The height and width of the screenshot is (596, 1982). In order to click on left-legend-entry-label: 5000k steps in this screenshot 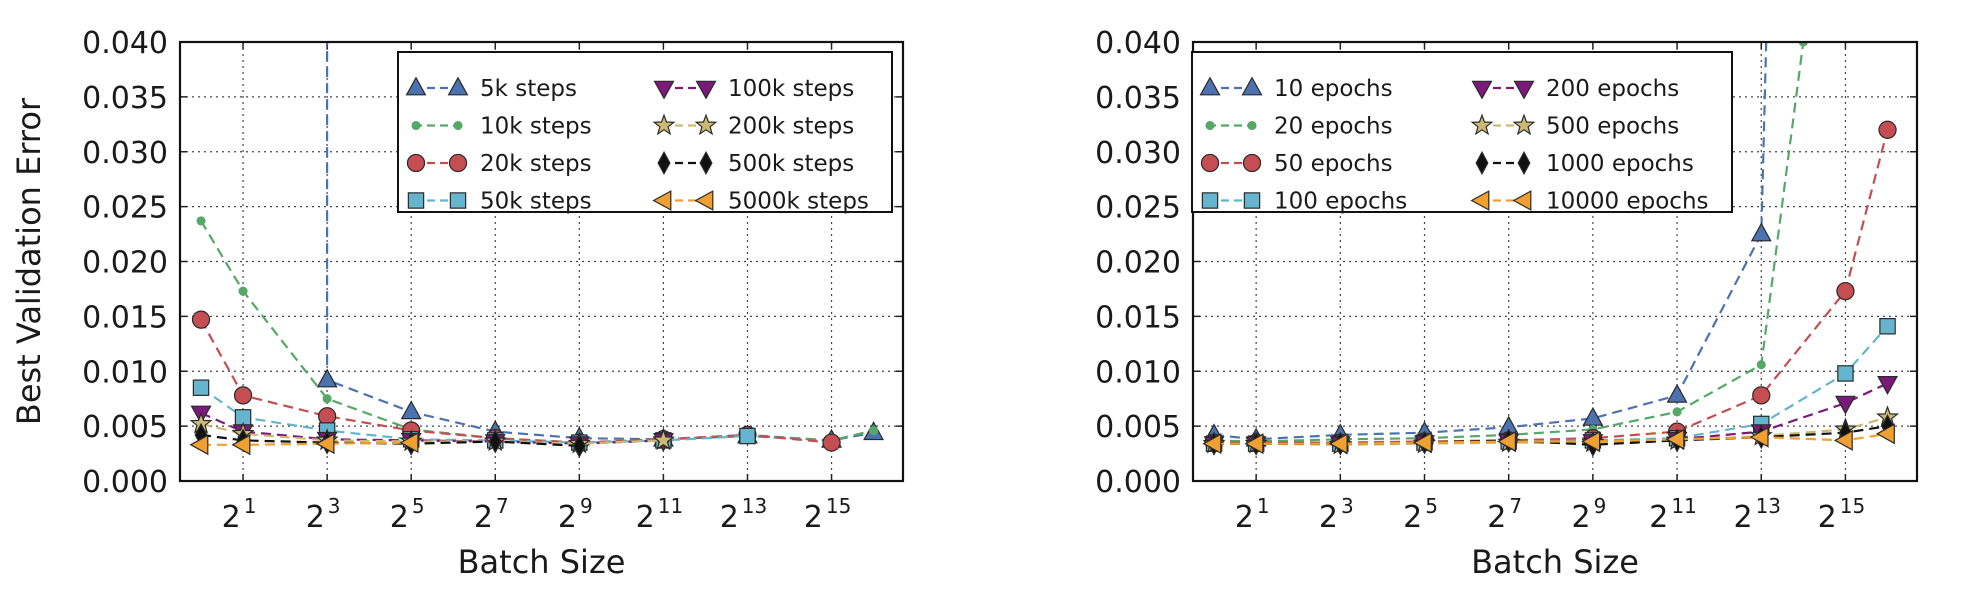, I will do `click(798, 202)`.